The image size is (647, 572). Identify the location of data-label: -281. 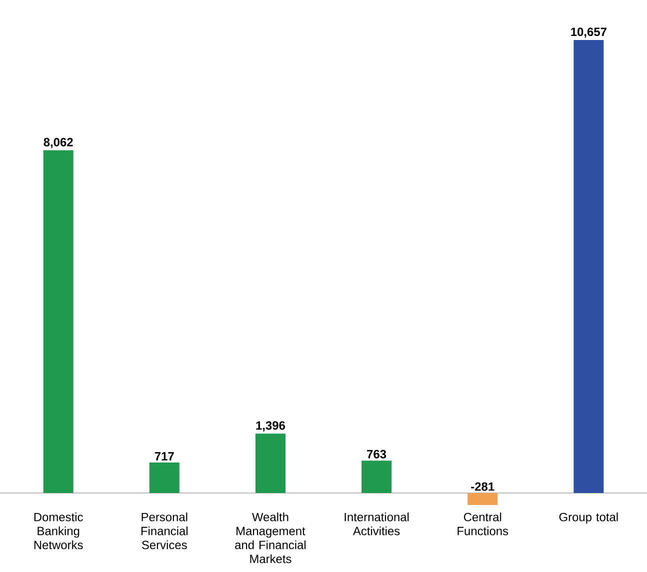
(482, 486).